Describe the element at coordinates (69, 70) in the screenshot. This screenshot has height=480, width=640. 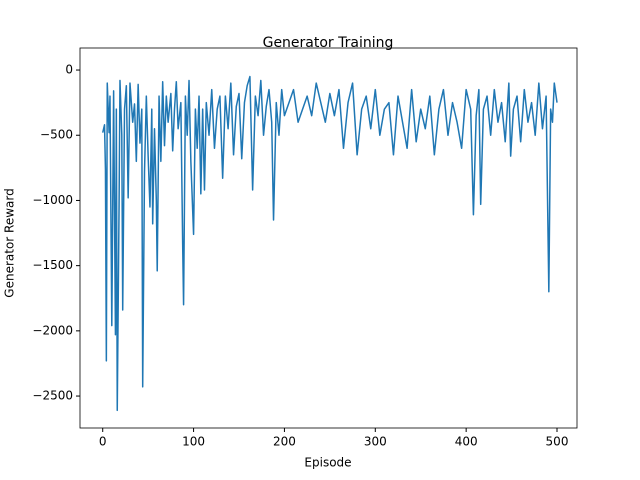
I see `y-tick-label: 0` at that location.